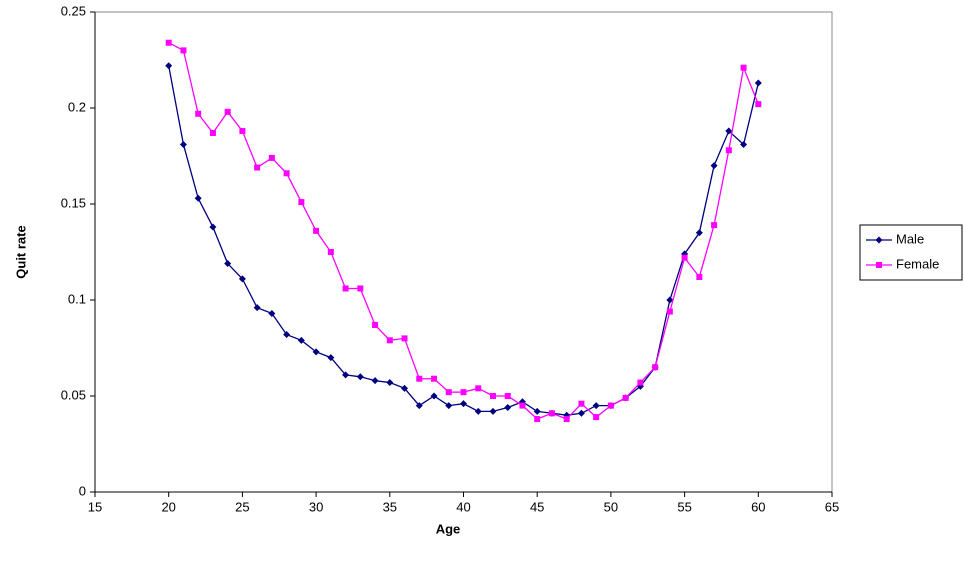 The image size is (964, 574). Describe the element at coordinates (242, 506) in the screenshot. I see `x-tick-label: 25` at that location.